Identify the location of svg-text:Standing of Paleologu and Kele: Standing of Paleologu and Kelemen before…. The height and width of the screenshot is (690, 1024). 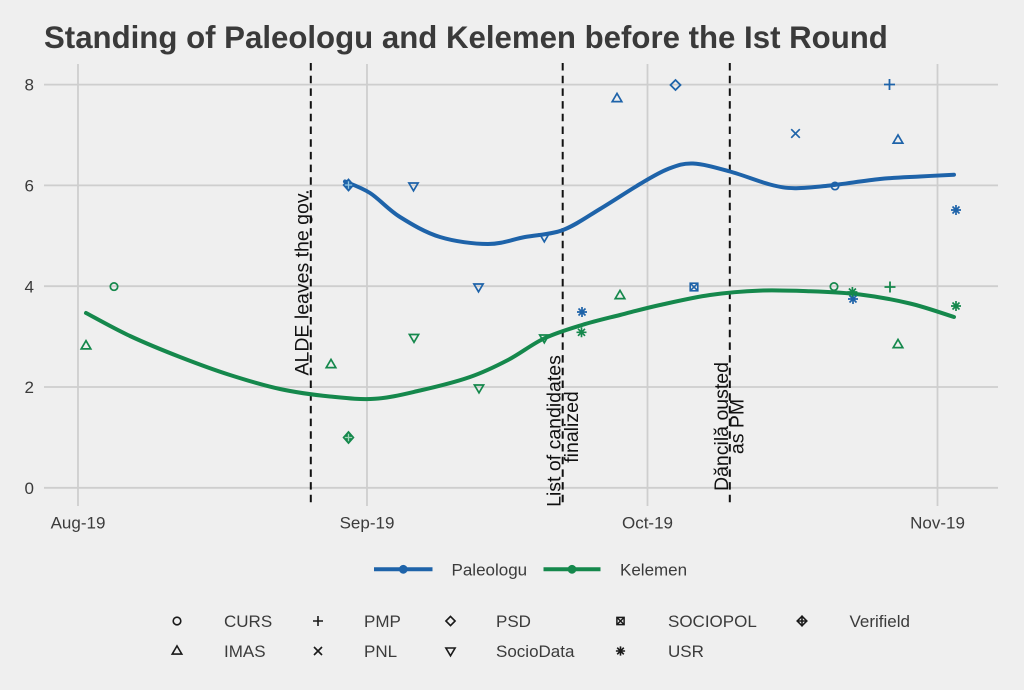
(466, 37).